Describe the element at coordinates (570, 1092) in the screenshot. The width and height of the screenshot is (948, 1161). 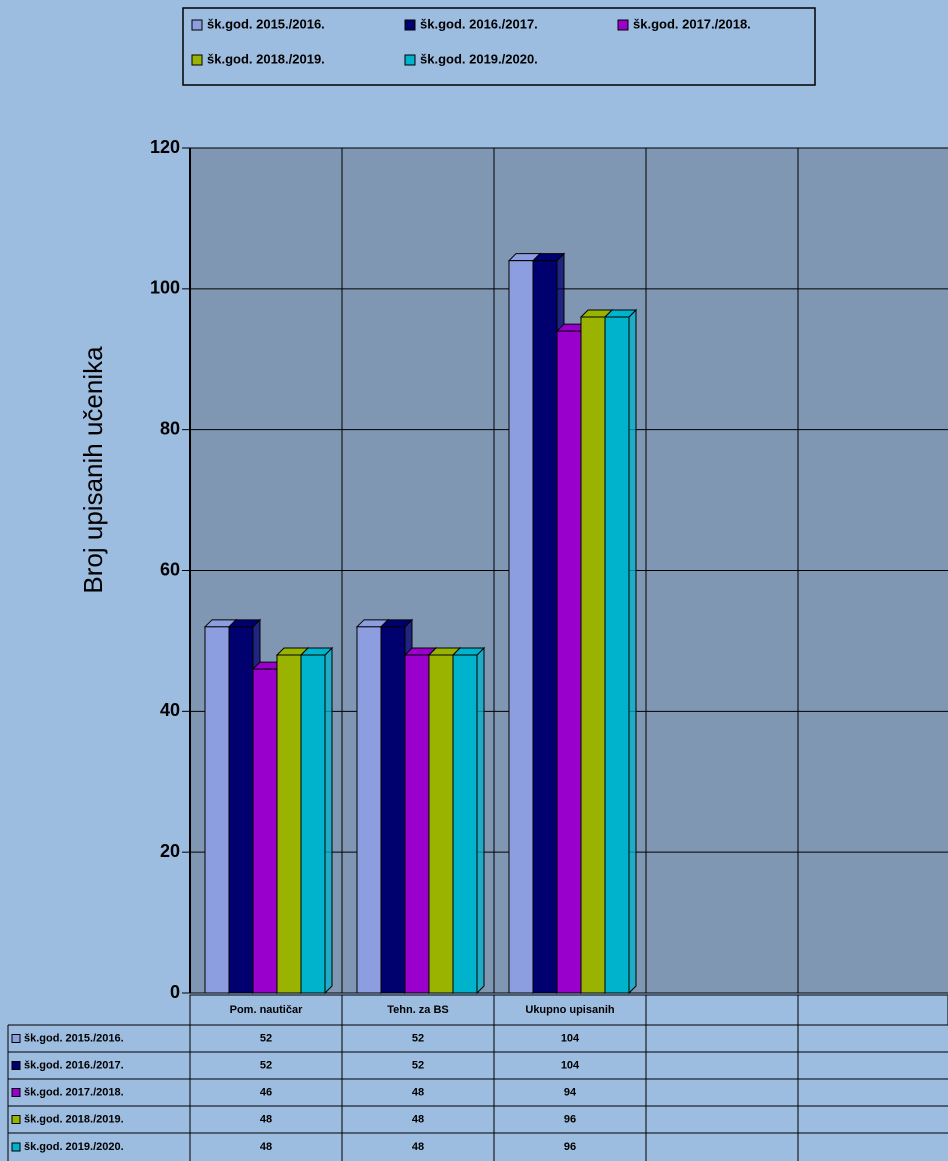
I see `table-cell: 94` at that location.